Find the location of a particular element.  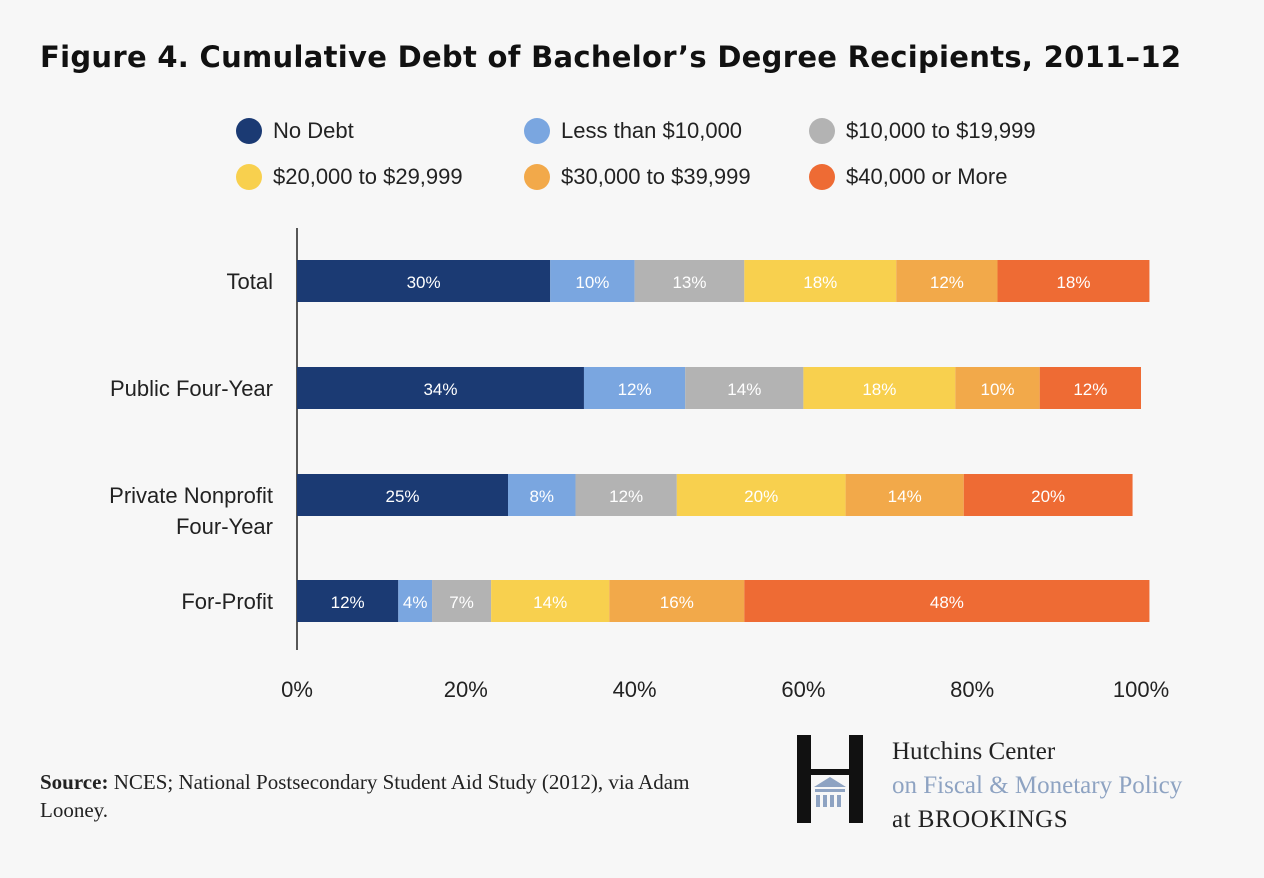

data-label: 4% is located at coordinates (415, 602).